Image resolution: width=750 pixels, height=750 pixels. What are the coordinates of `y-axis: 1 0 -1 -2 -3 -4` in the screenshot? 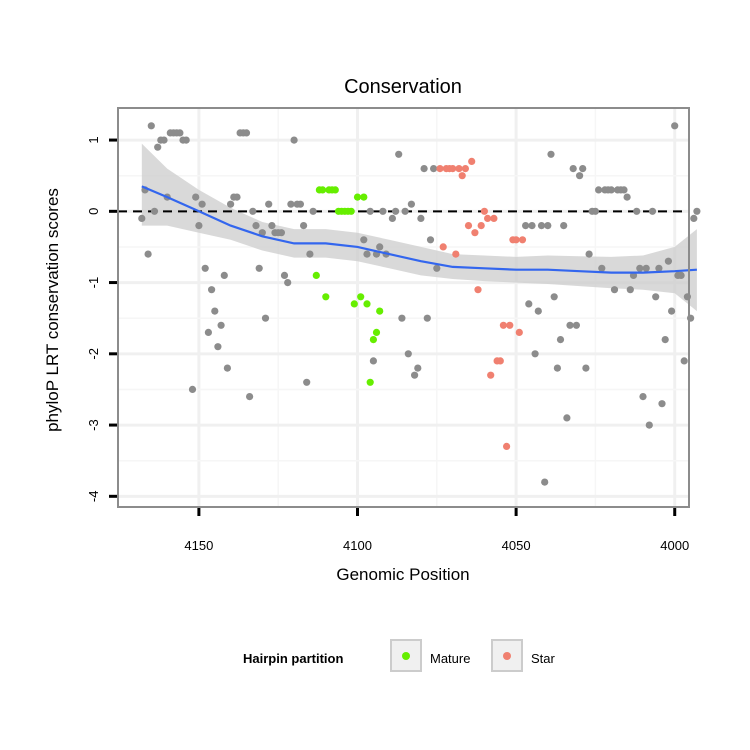 It's located at (101, 319).